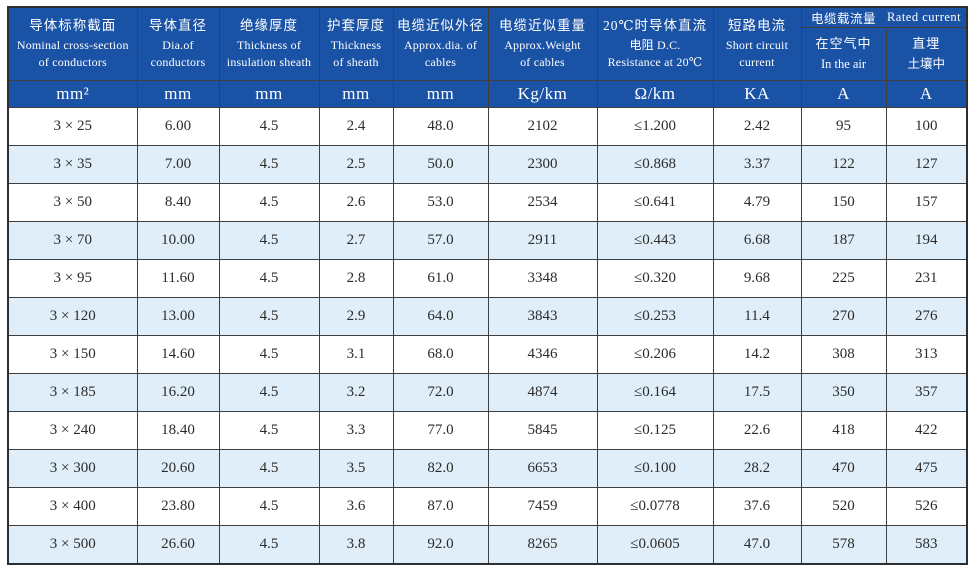  Describe the element at coordinates (926, 164) in the screenshot. I see `table-cell: 127` at that location.